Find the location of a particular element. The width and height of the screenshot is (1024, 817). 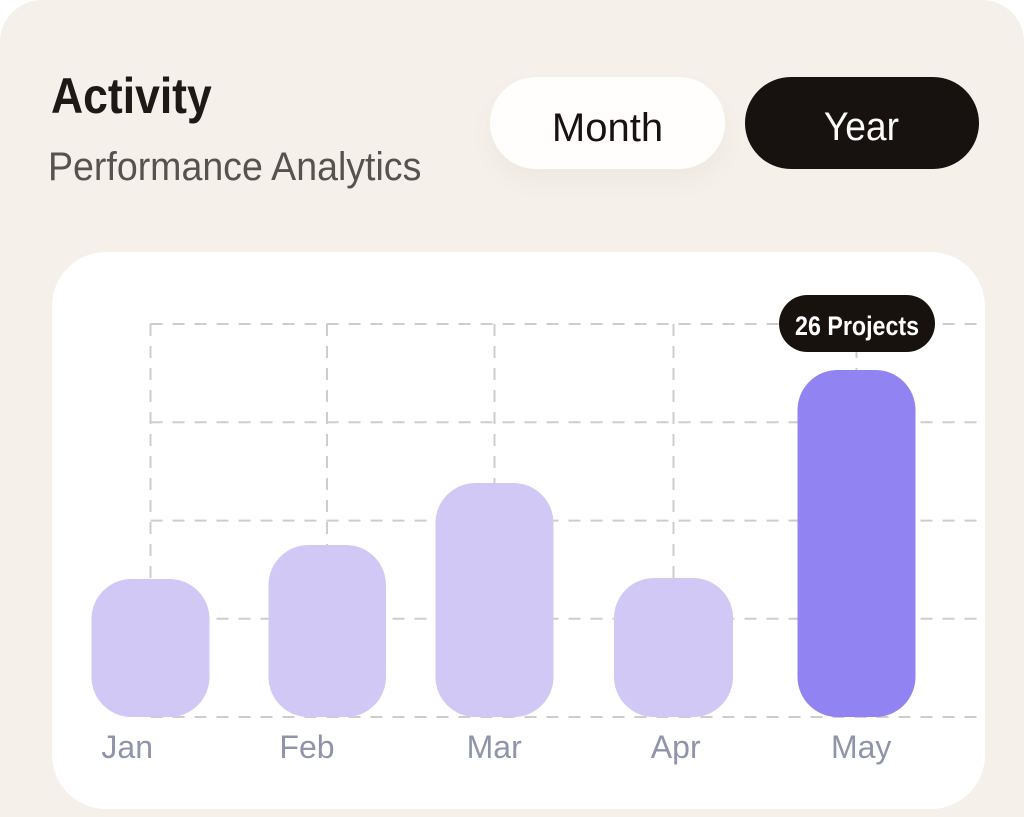

svg-text: Jan is located at coordinates (127, 747).